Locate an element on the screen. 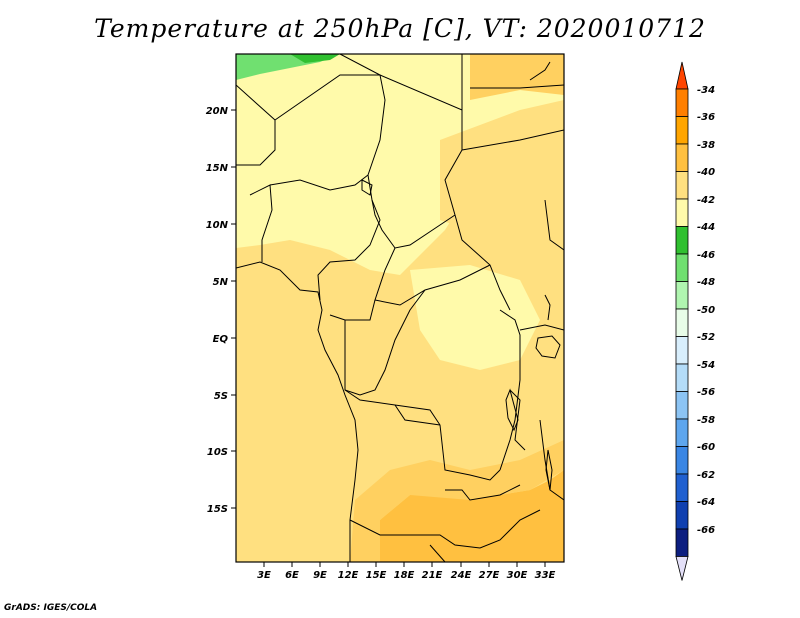 Image resolution: width=800 pixels, height=618 pixels. colorbar-label: -50 is located at coordinates (706, 310).